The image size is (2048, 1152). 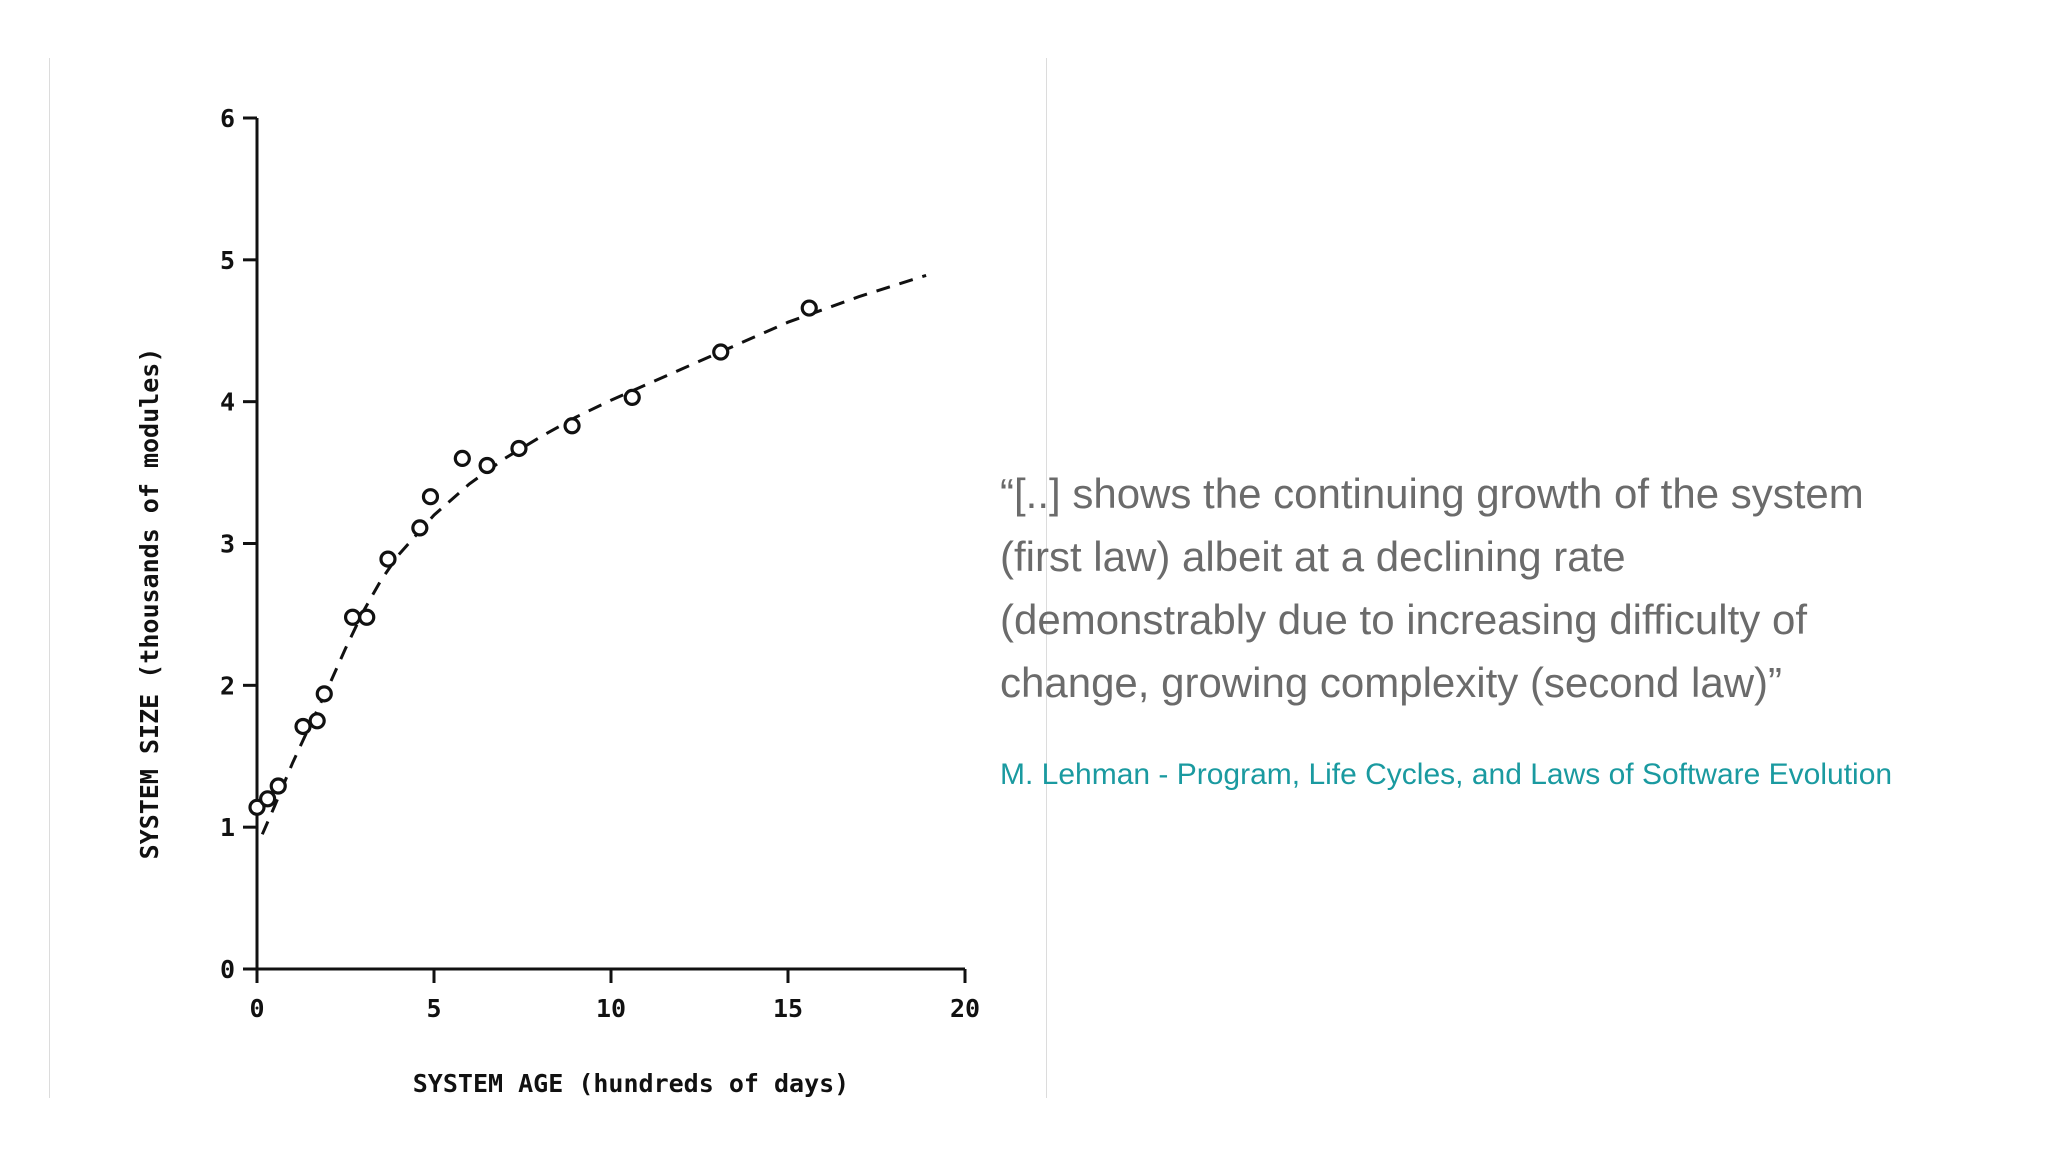 I want to click on x-tick-label: 20, so click(x=965, y=1008).